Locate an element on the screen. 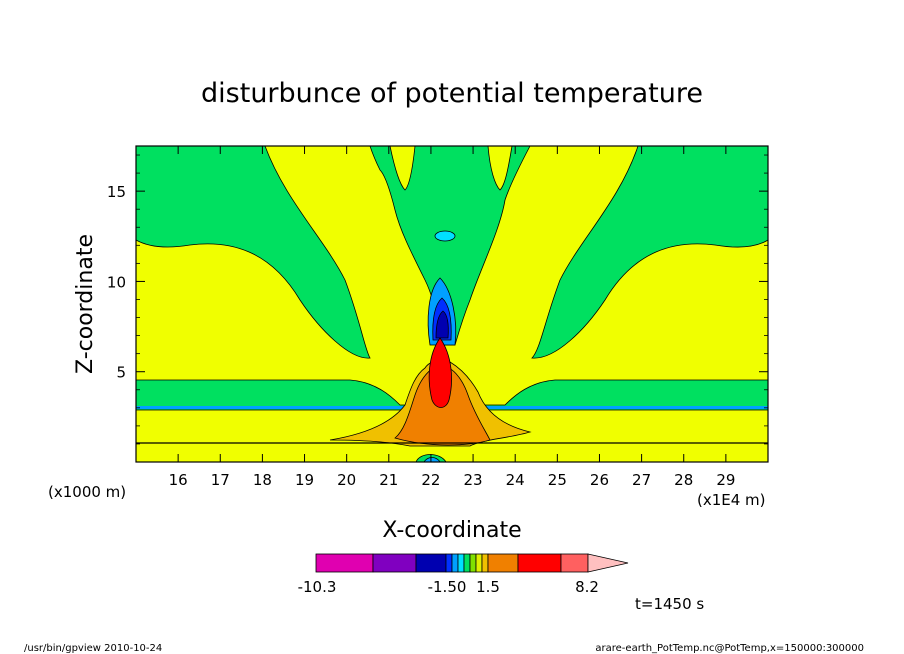  x-tick-label-28: 28 is located at coordinates (683, 480).